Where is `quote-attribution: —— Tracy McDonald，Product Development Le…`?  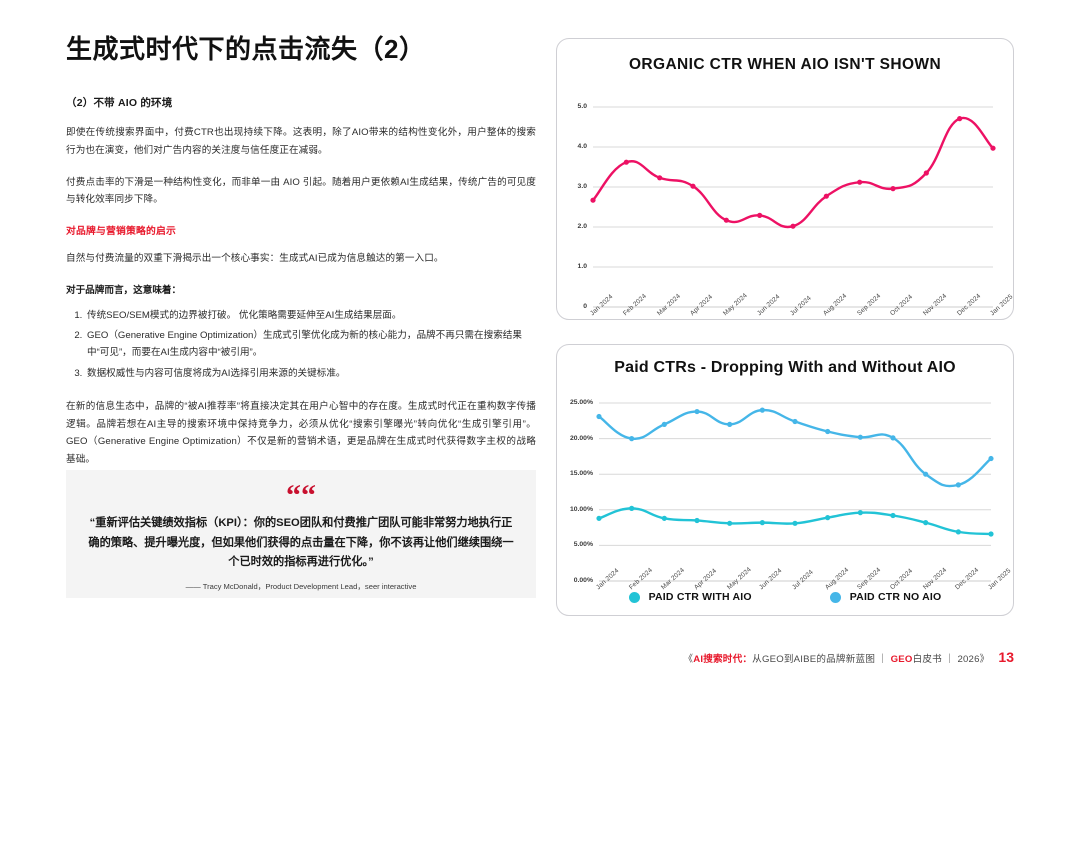
quote-attribution: —— Tracy McDonald，Product Development Le… is located at coordinates (301, 586).